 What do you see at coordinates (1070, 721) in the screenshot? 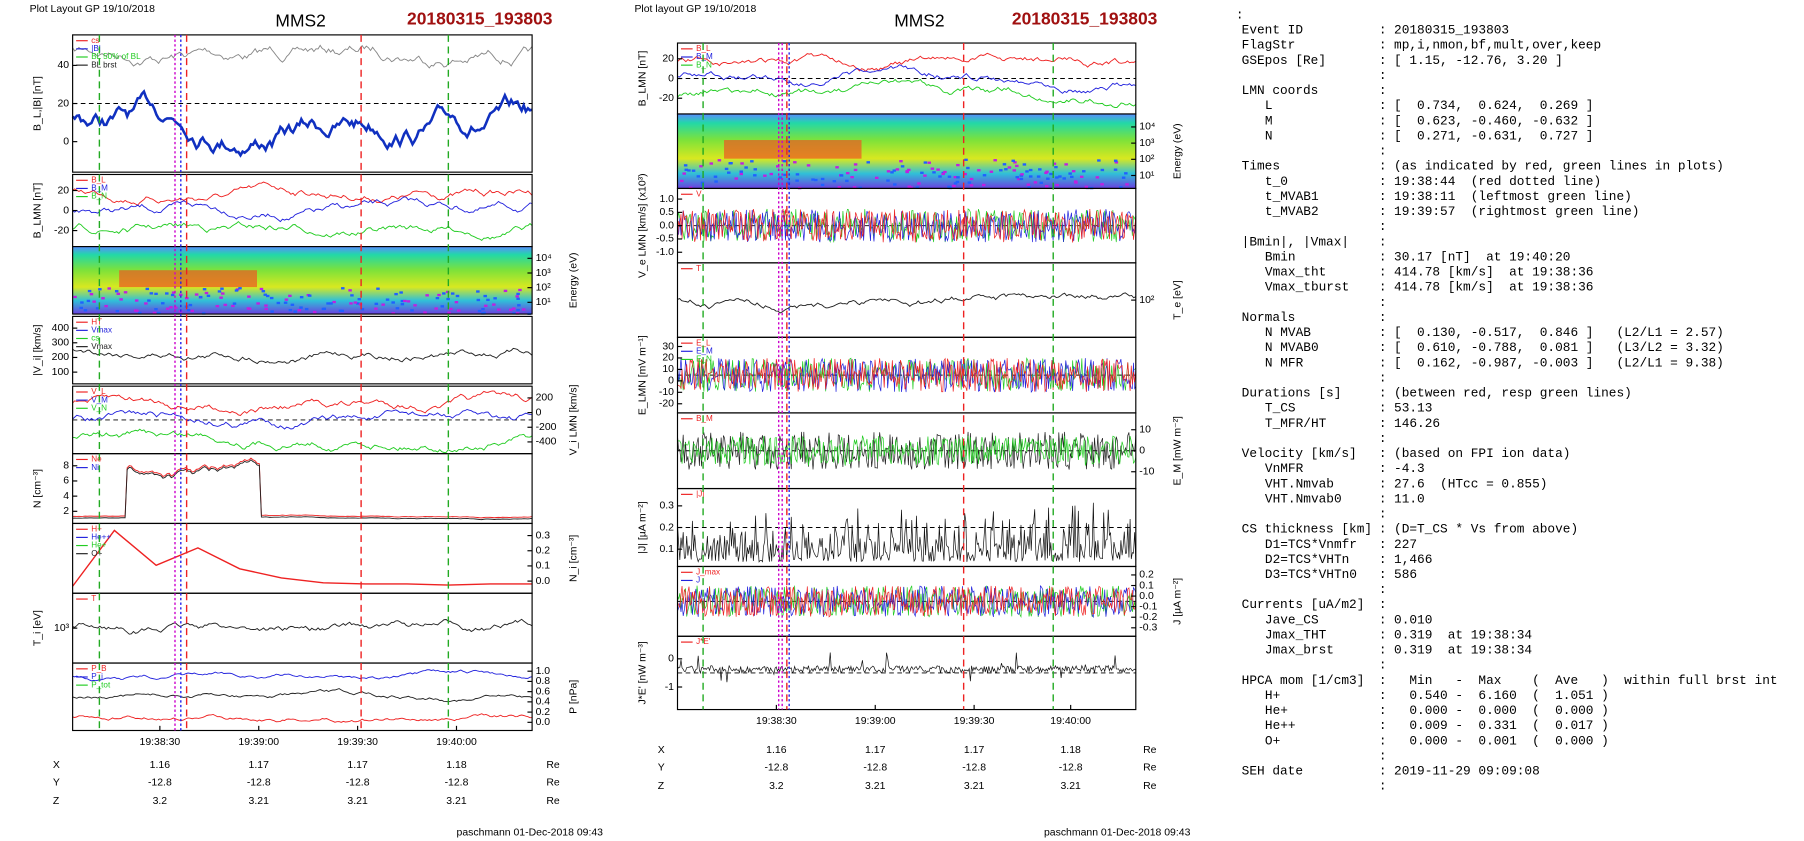
I see `x-tick-label: 19:40:00` at bounding box center [1070, 721].